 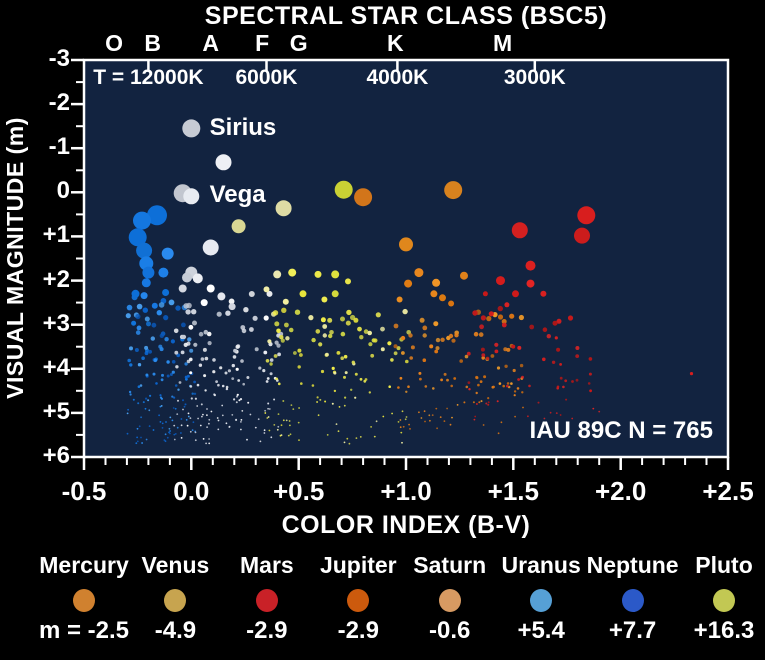 What do you see at coordinates (358, 630) in the screenshot?
I see `legend-planet-magnitude: -2.9` at bounding box center [358, 630].